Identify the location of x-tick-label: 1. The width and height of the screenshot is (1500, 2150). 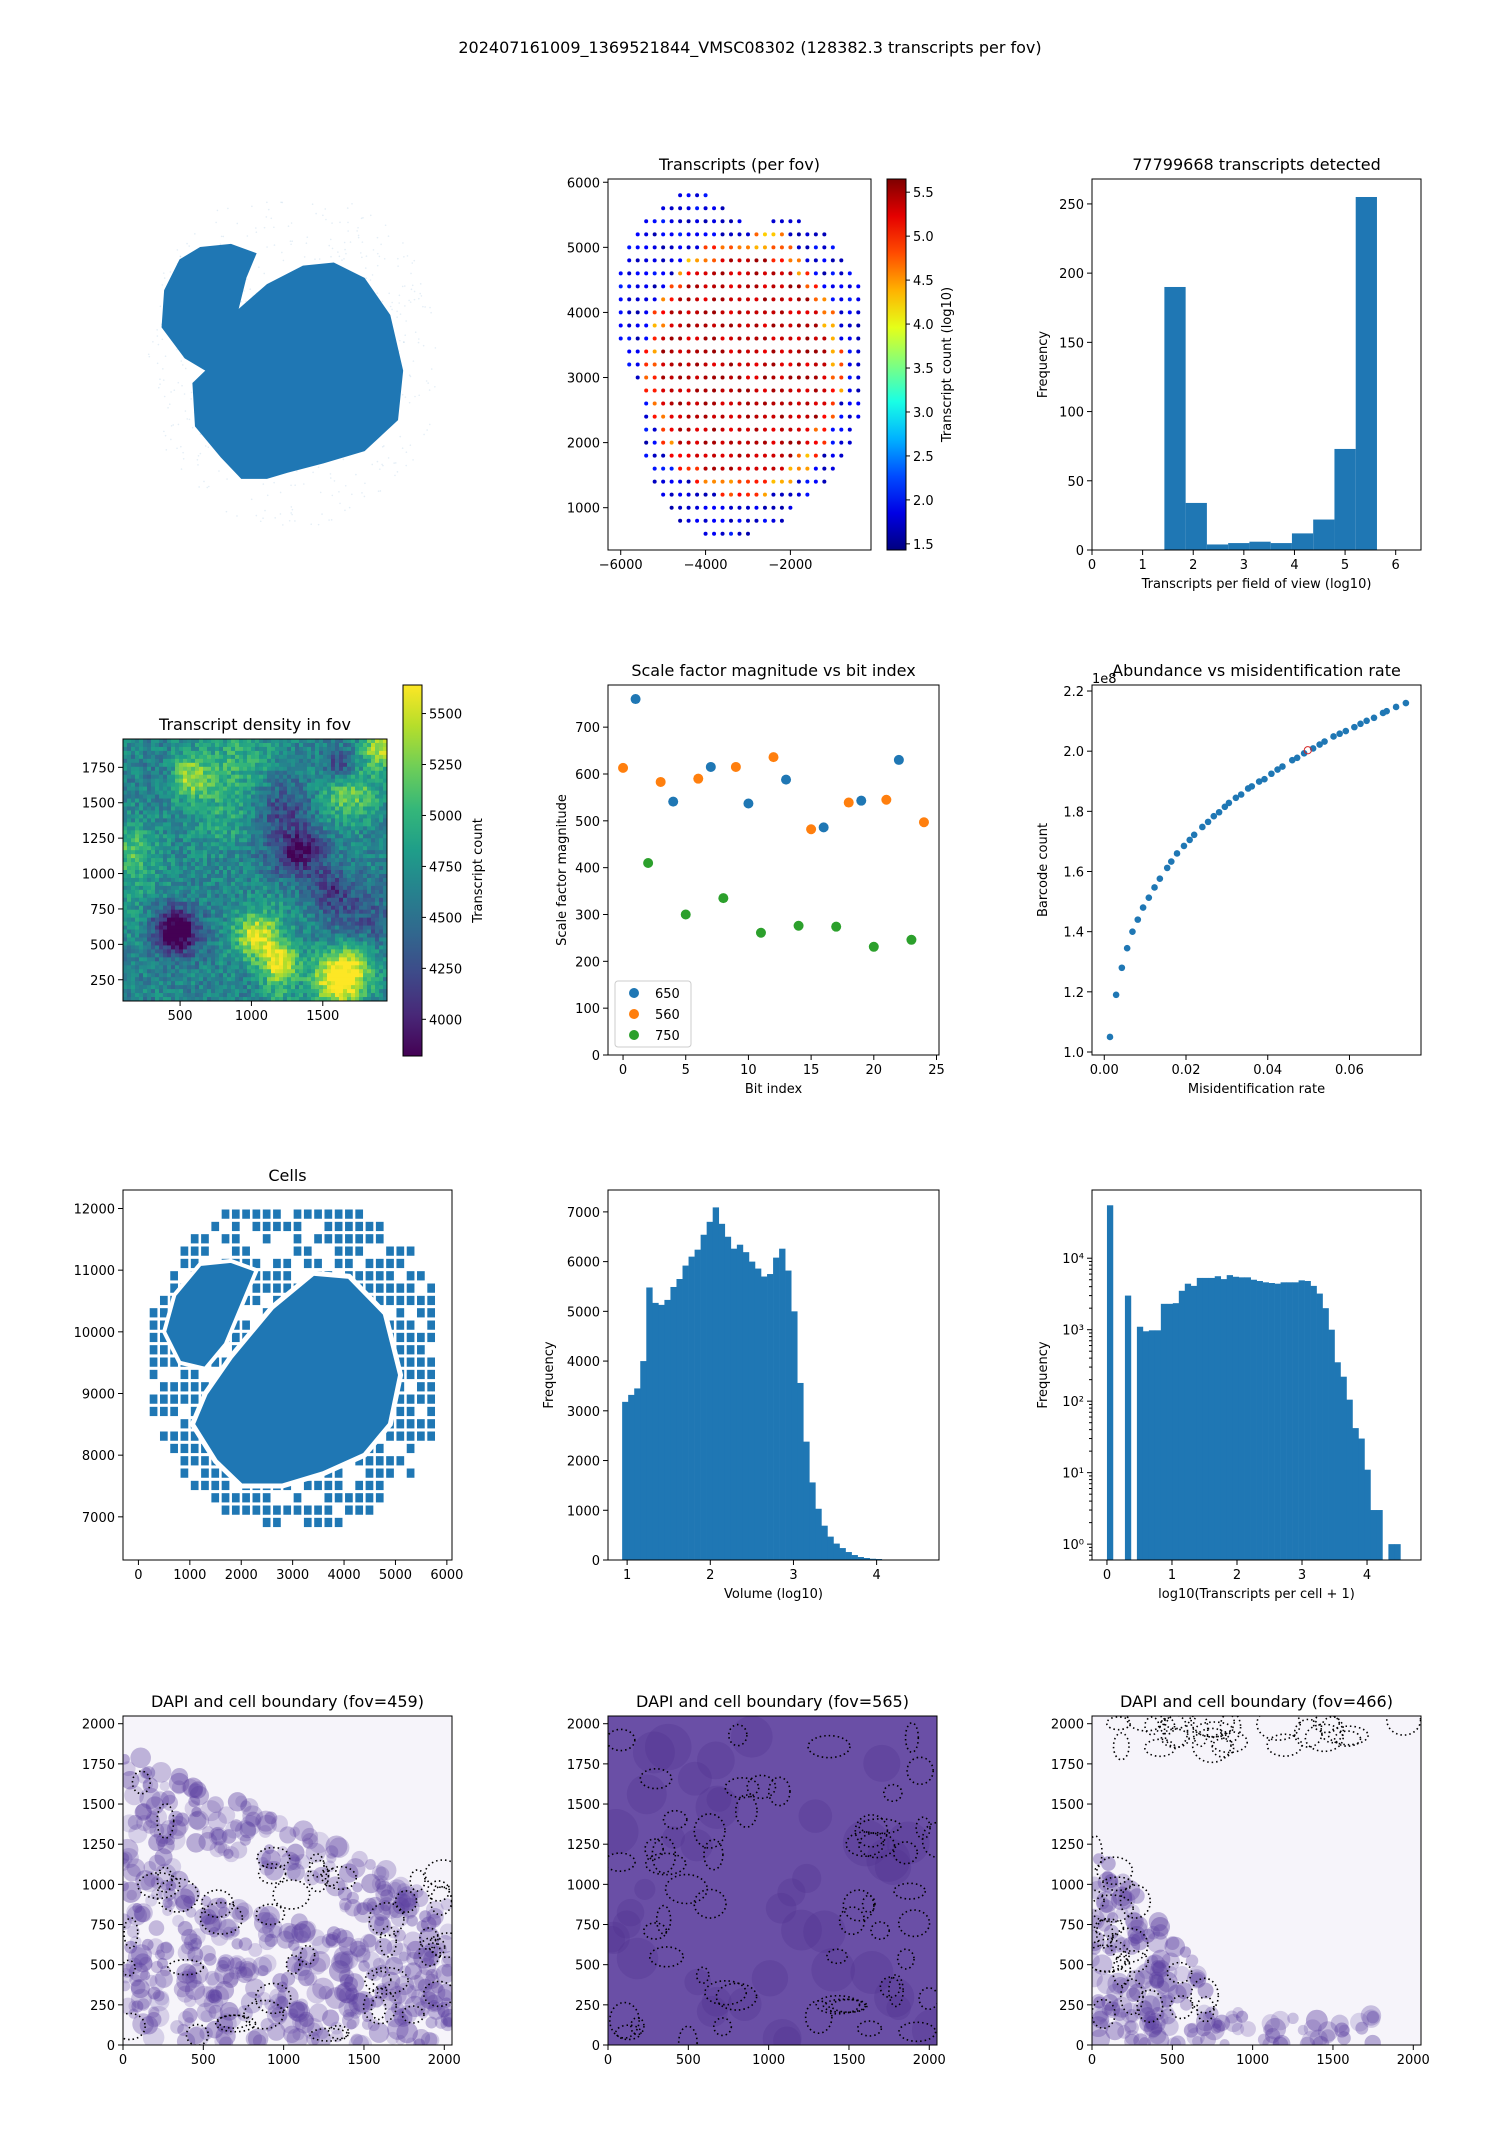
(1142, 565).